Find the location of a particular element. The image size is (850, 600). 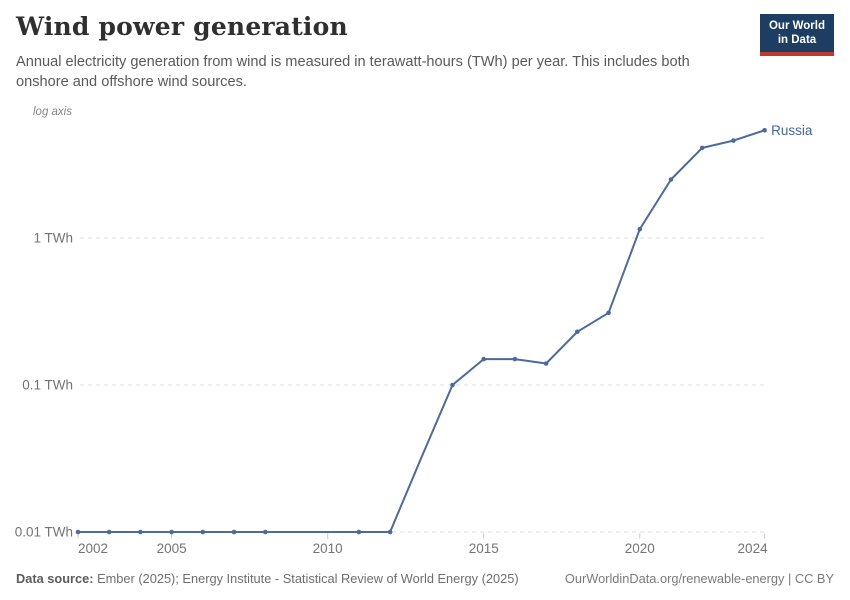

x-axis-label: 2005 is located at coordinates (172, 548).